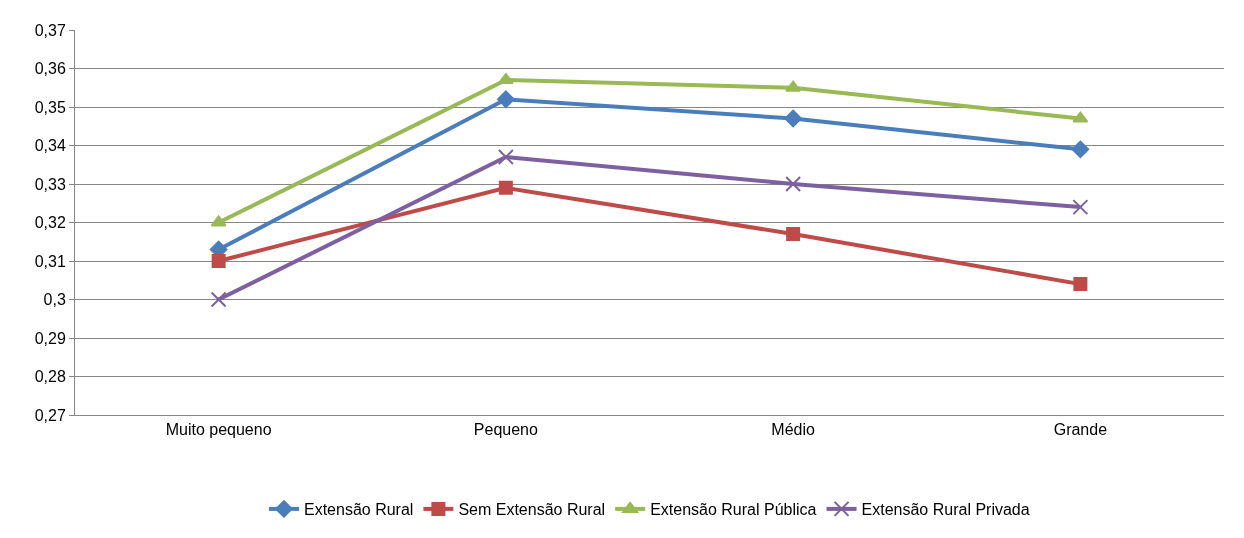 This screenshot has width=1244, height=538. What do you see at coordinates (50, 223) in the screenshot?
I see `y-tick-label: 0,32` at bounding box center [50, 223].